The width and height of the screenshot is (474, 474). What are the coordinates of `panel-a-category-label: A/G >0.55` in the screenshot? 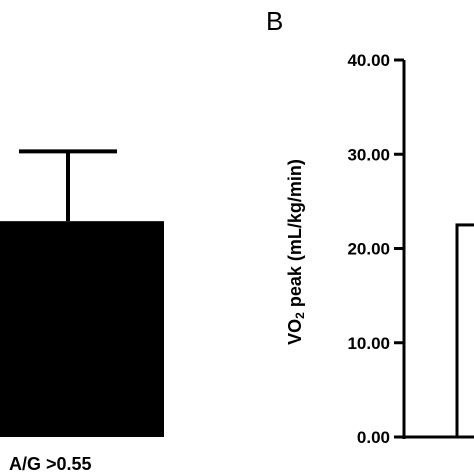 It's located at (50, 464).